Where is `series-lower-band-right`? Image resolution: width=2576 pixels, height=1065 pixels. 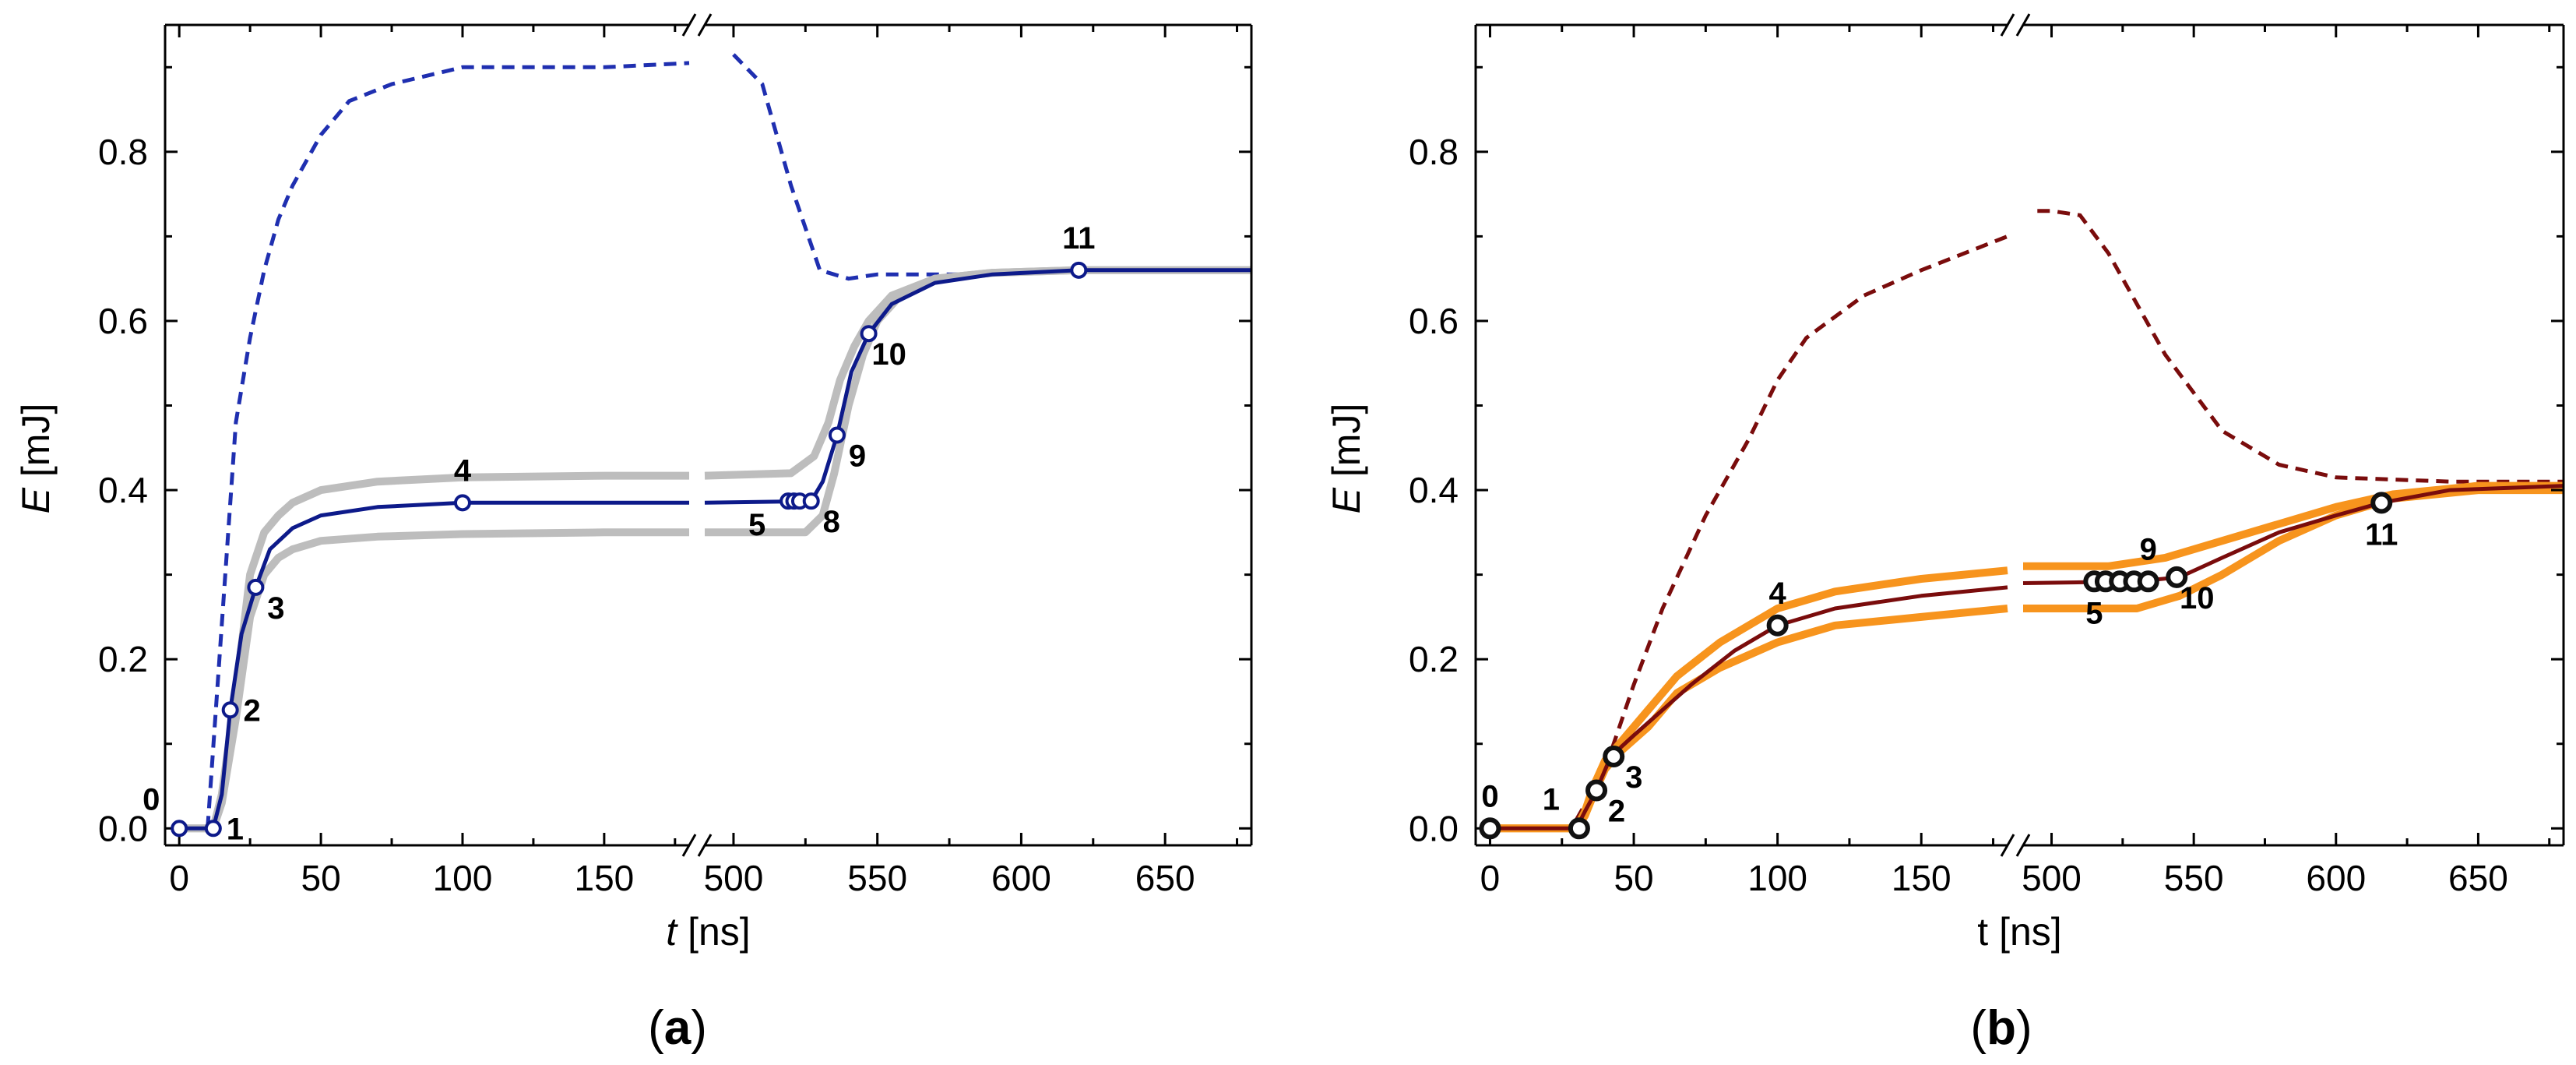 series-lower-band-right is located at coordinates (2293, 549).